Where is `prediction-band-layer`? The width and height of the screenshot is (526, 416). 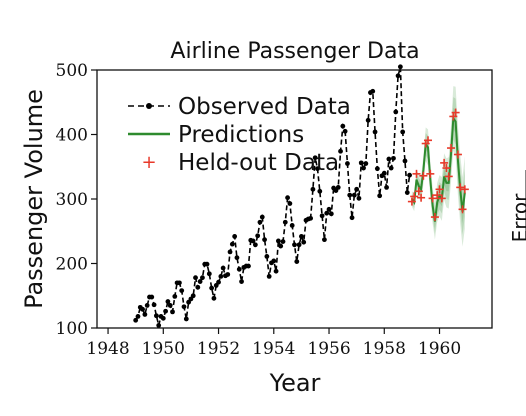
prediction-band-layer is located at coordinates (438, 166).